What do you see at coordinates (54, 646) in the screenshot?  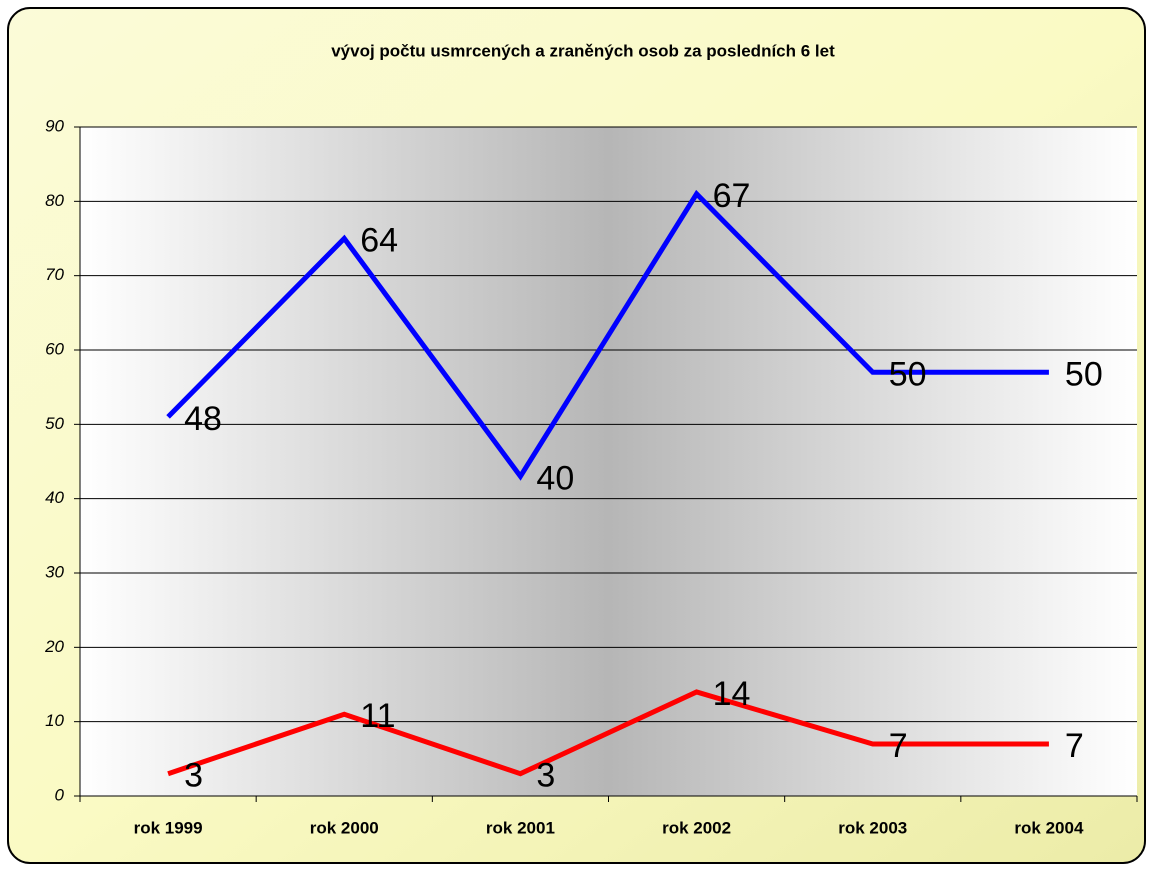 I see `y-tick-label: 20` at bounding box center [54, 646].